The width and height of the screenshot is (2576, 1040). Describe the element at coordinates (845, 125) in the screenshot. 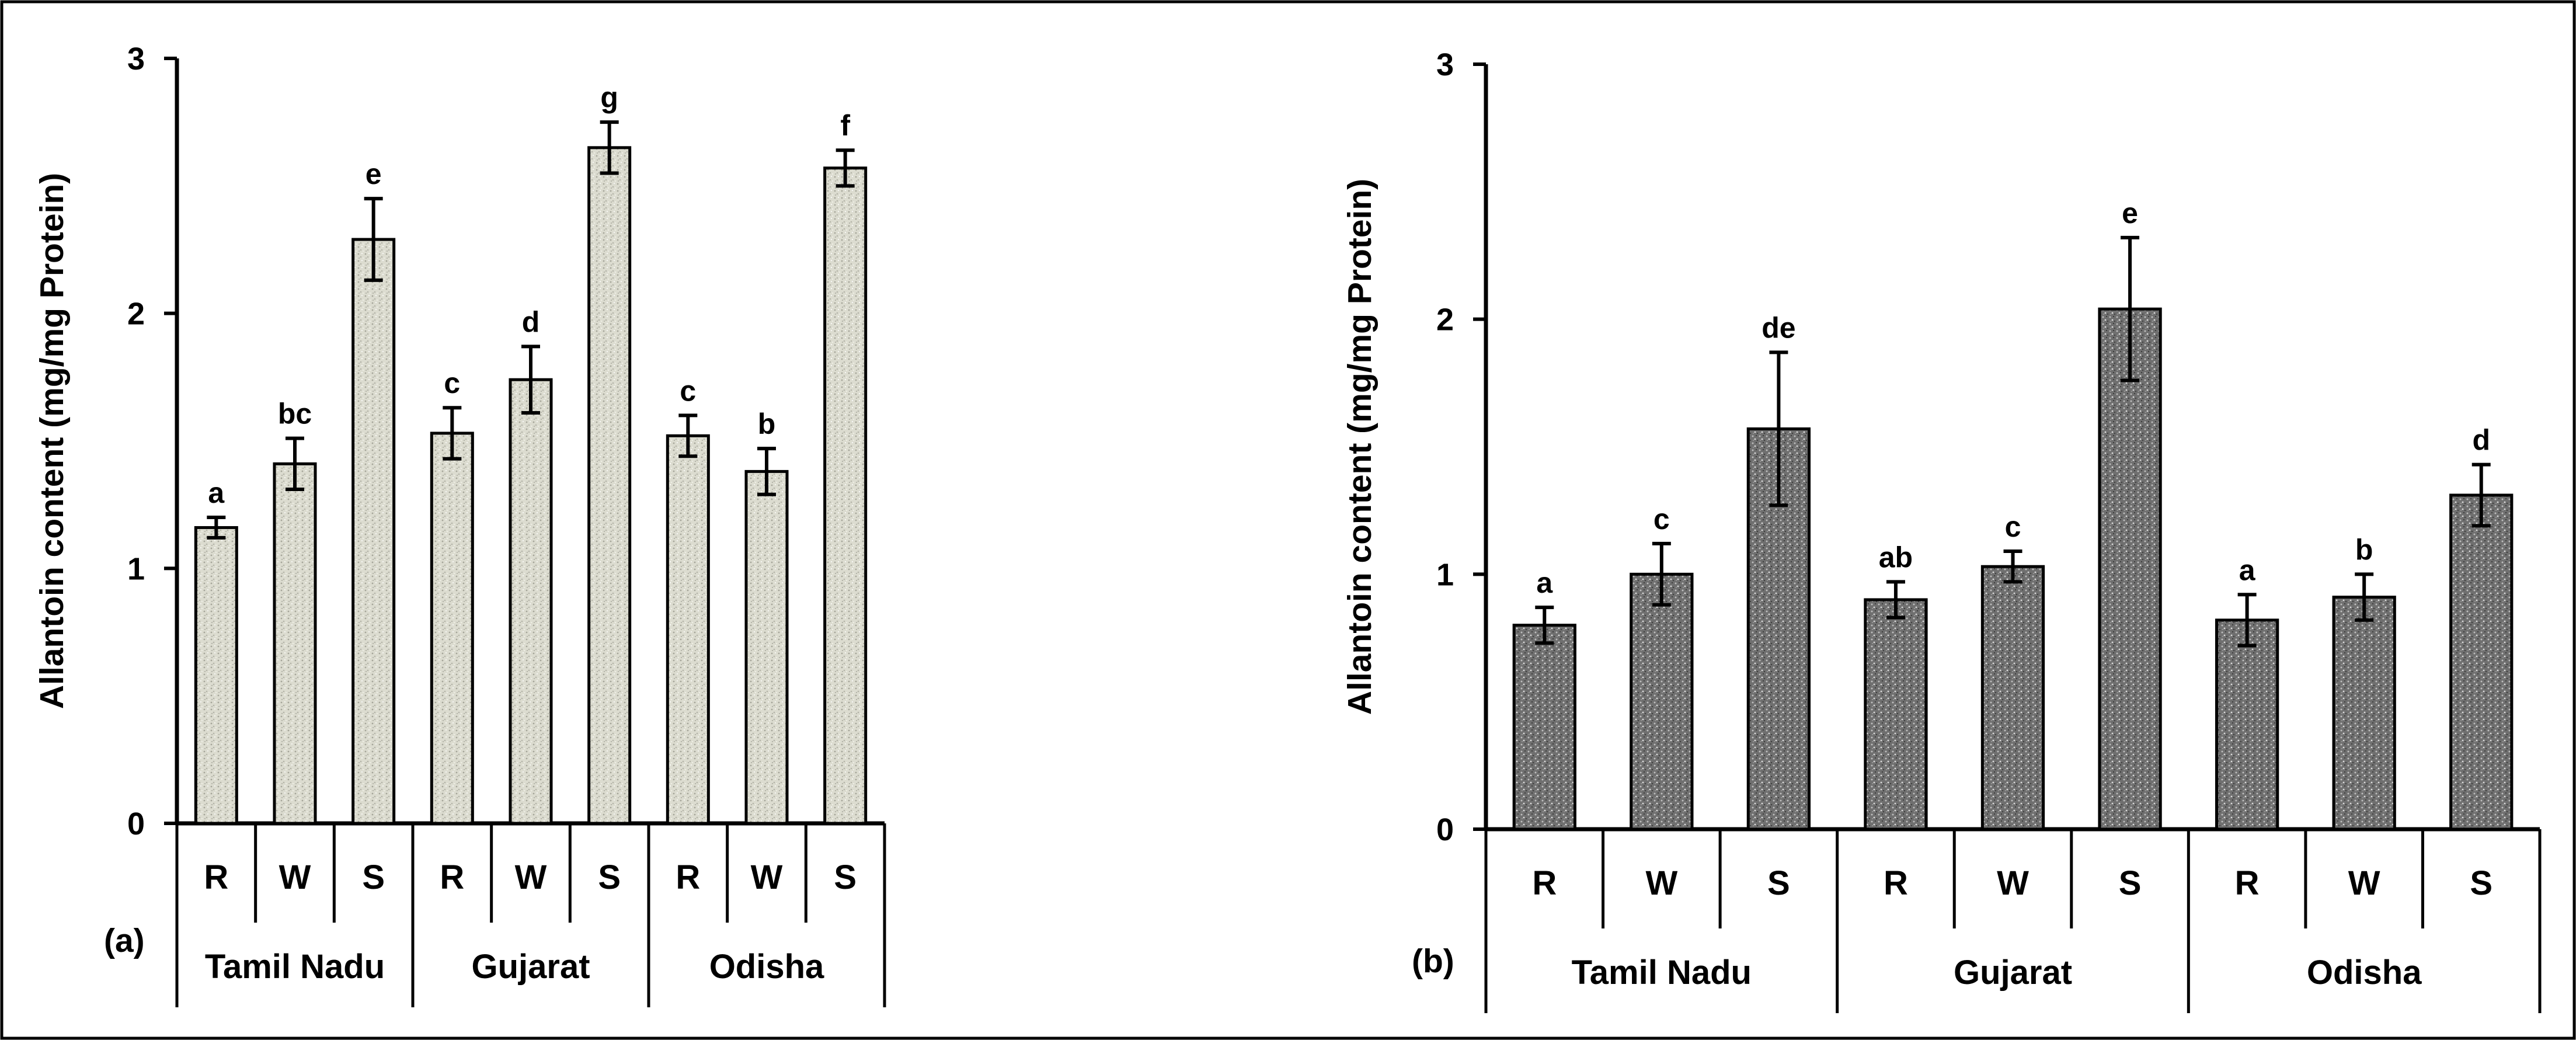

I see `significance-label: f` at that location.